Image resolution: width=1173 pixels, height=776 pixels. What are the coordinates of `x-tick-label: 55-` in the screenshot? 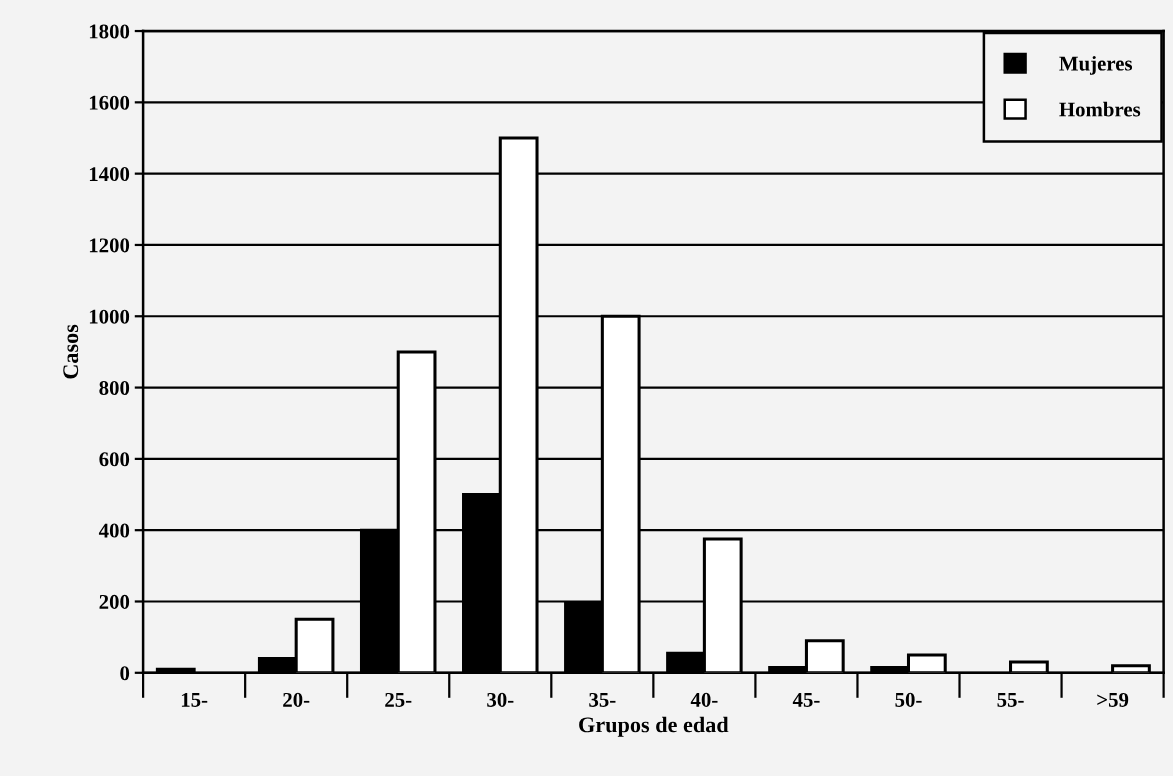 It's located at (1010, 700).